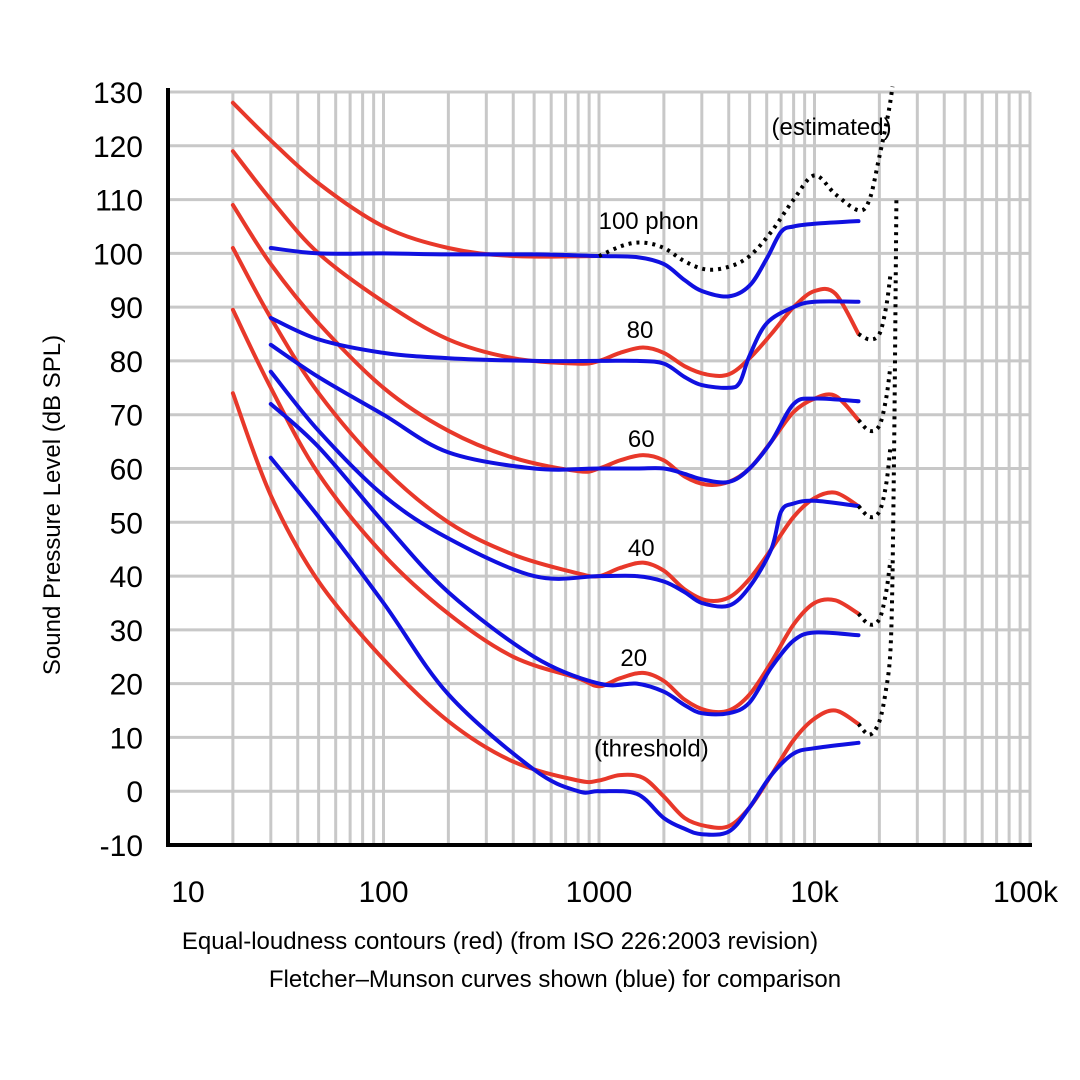 This screenshot has height=1080, width=1080. Describe the element at coordinates (1026, 892) in the screenshot. I see `x-tick-label: 100k` at that location.